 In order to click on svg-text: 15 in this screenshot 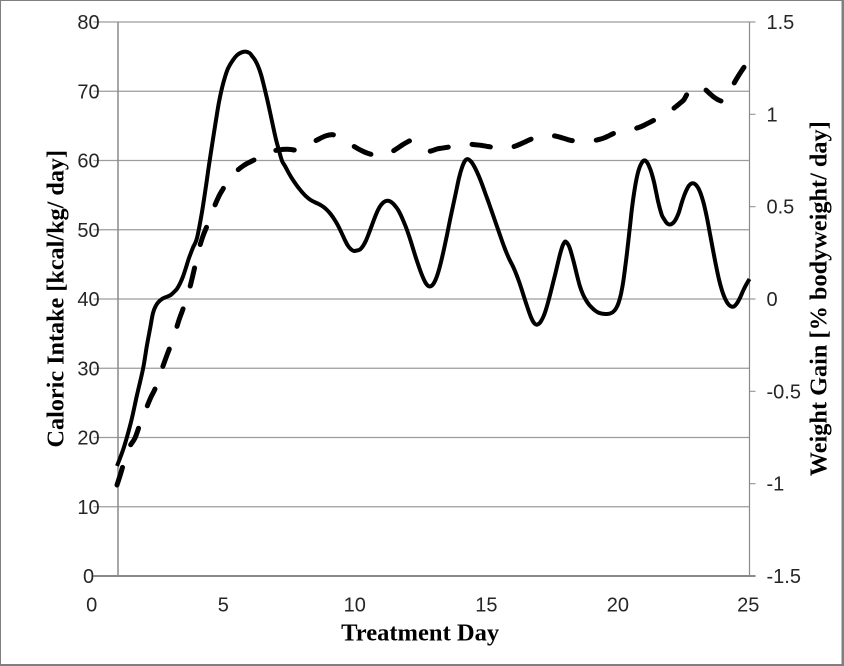, I will do `click(486, 606)`.